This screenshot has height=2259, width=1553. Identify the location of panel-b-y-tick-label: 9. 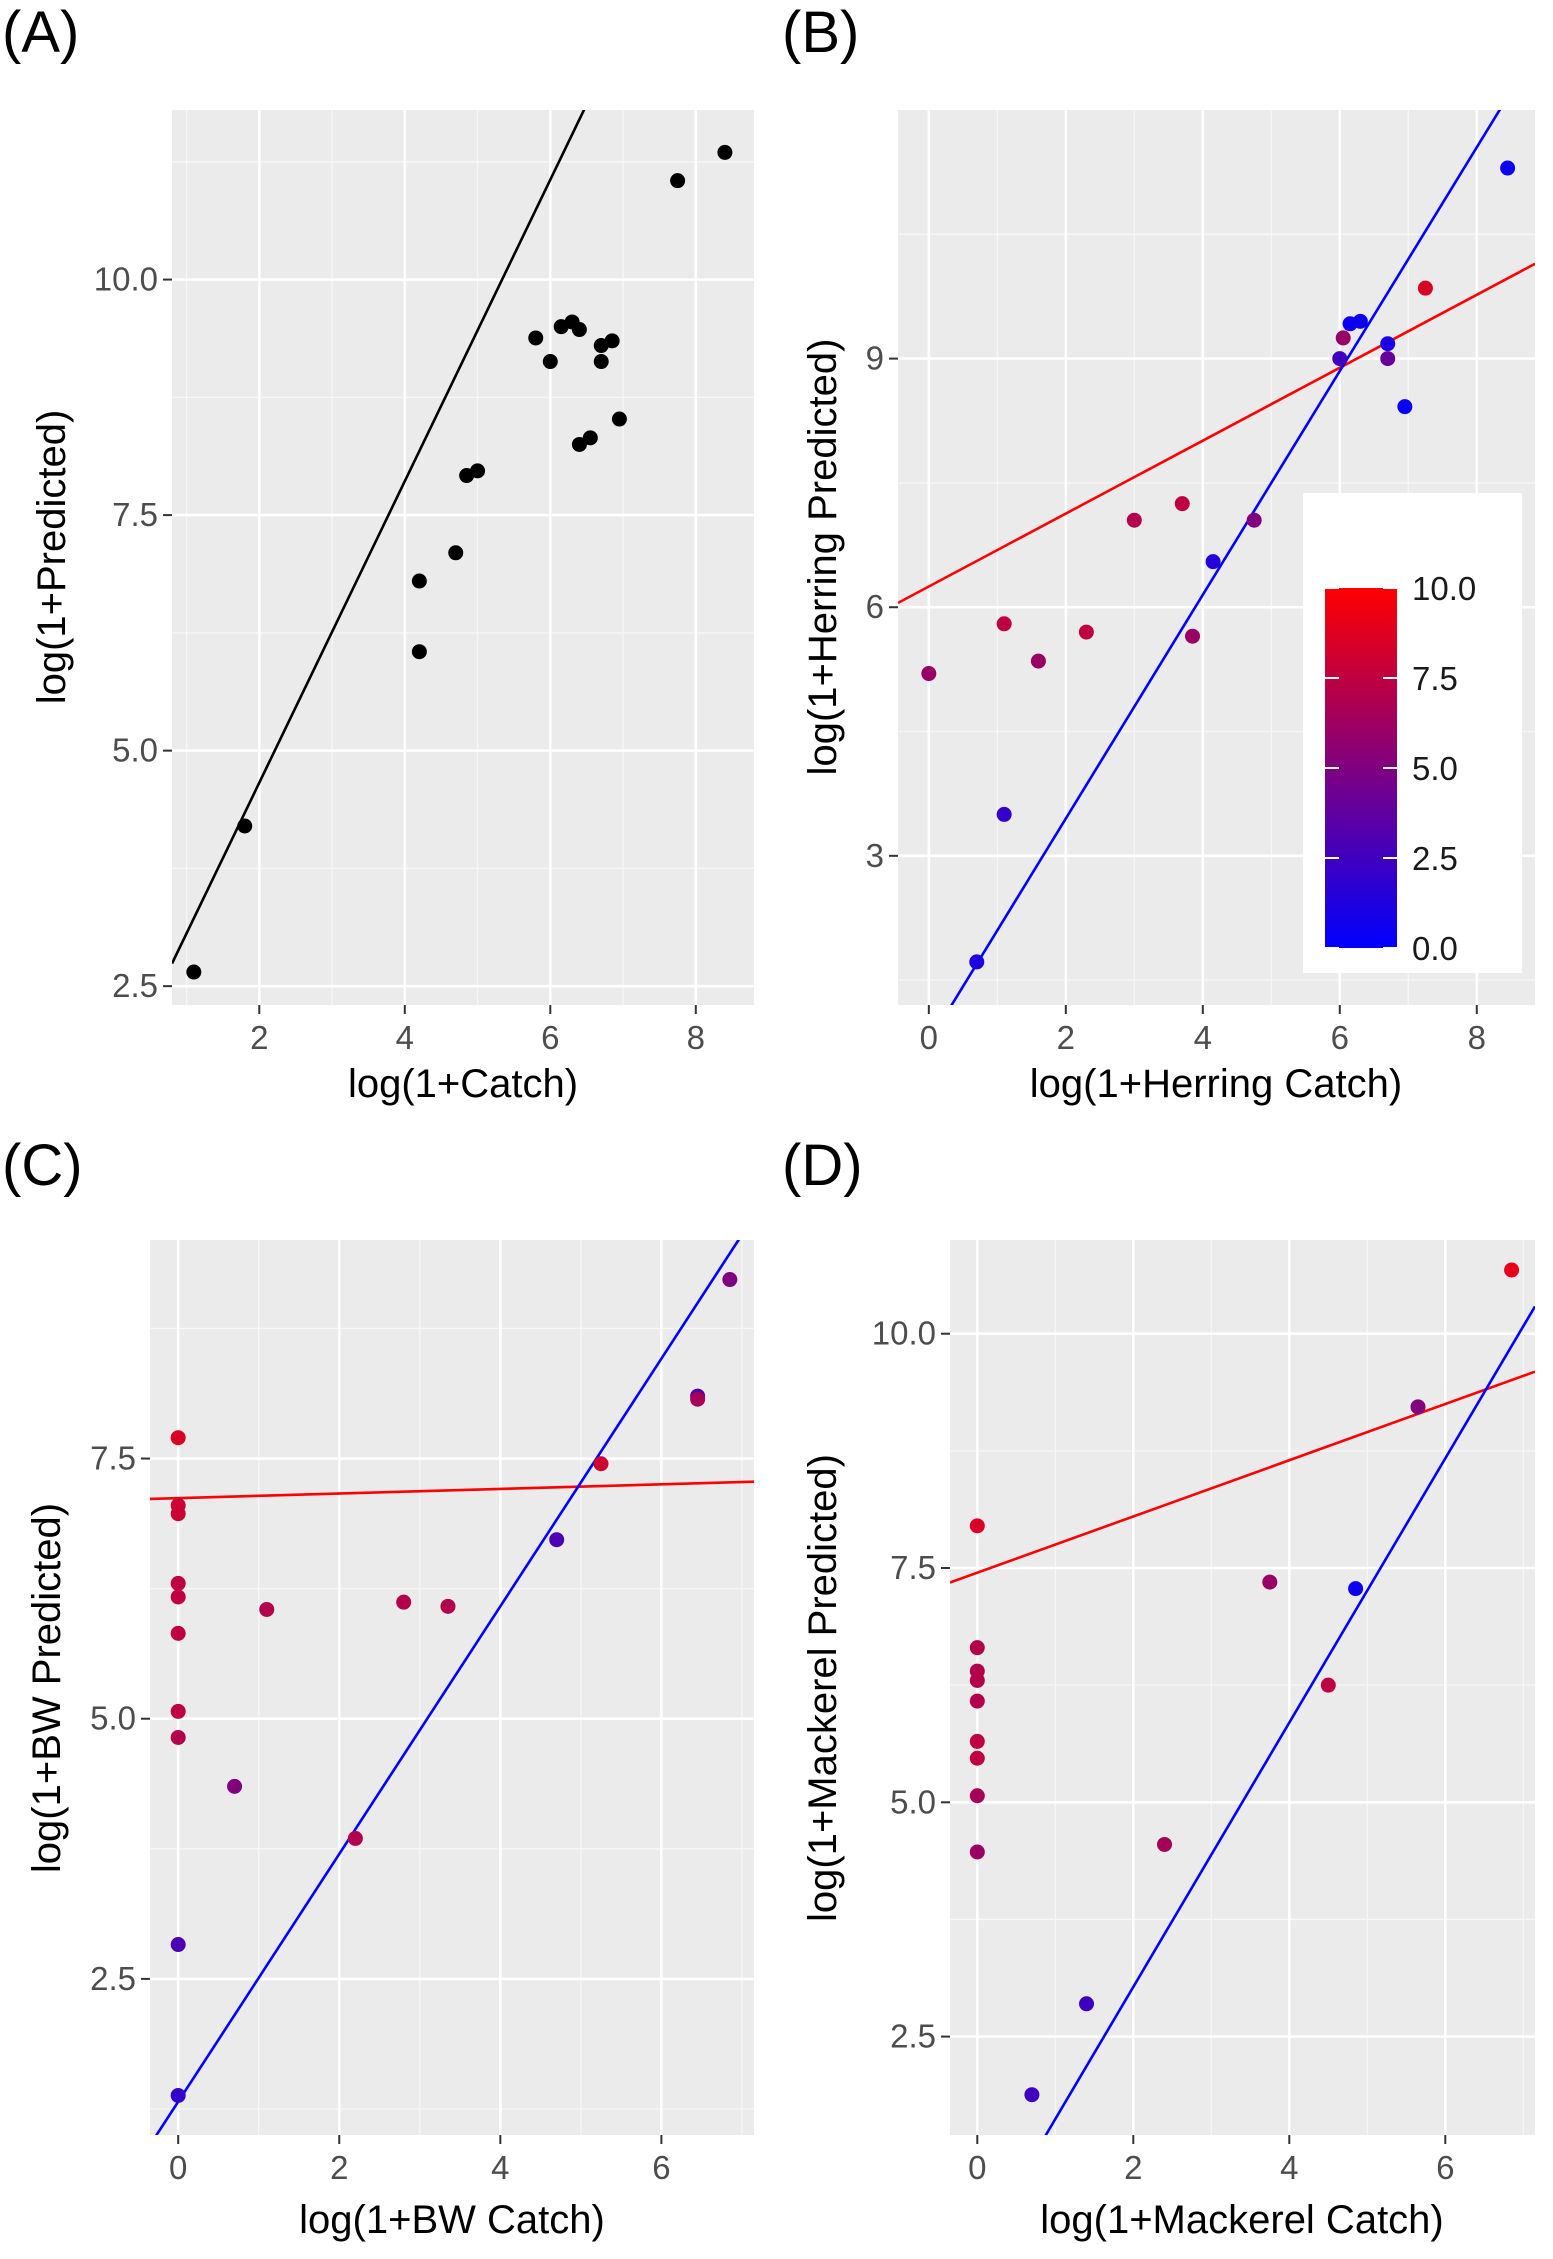
(875, 358).